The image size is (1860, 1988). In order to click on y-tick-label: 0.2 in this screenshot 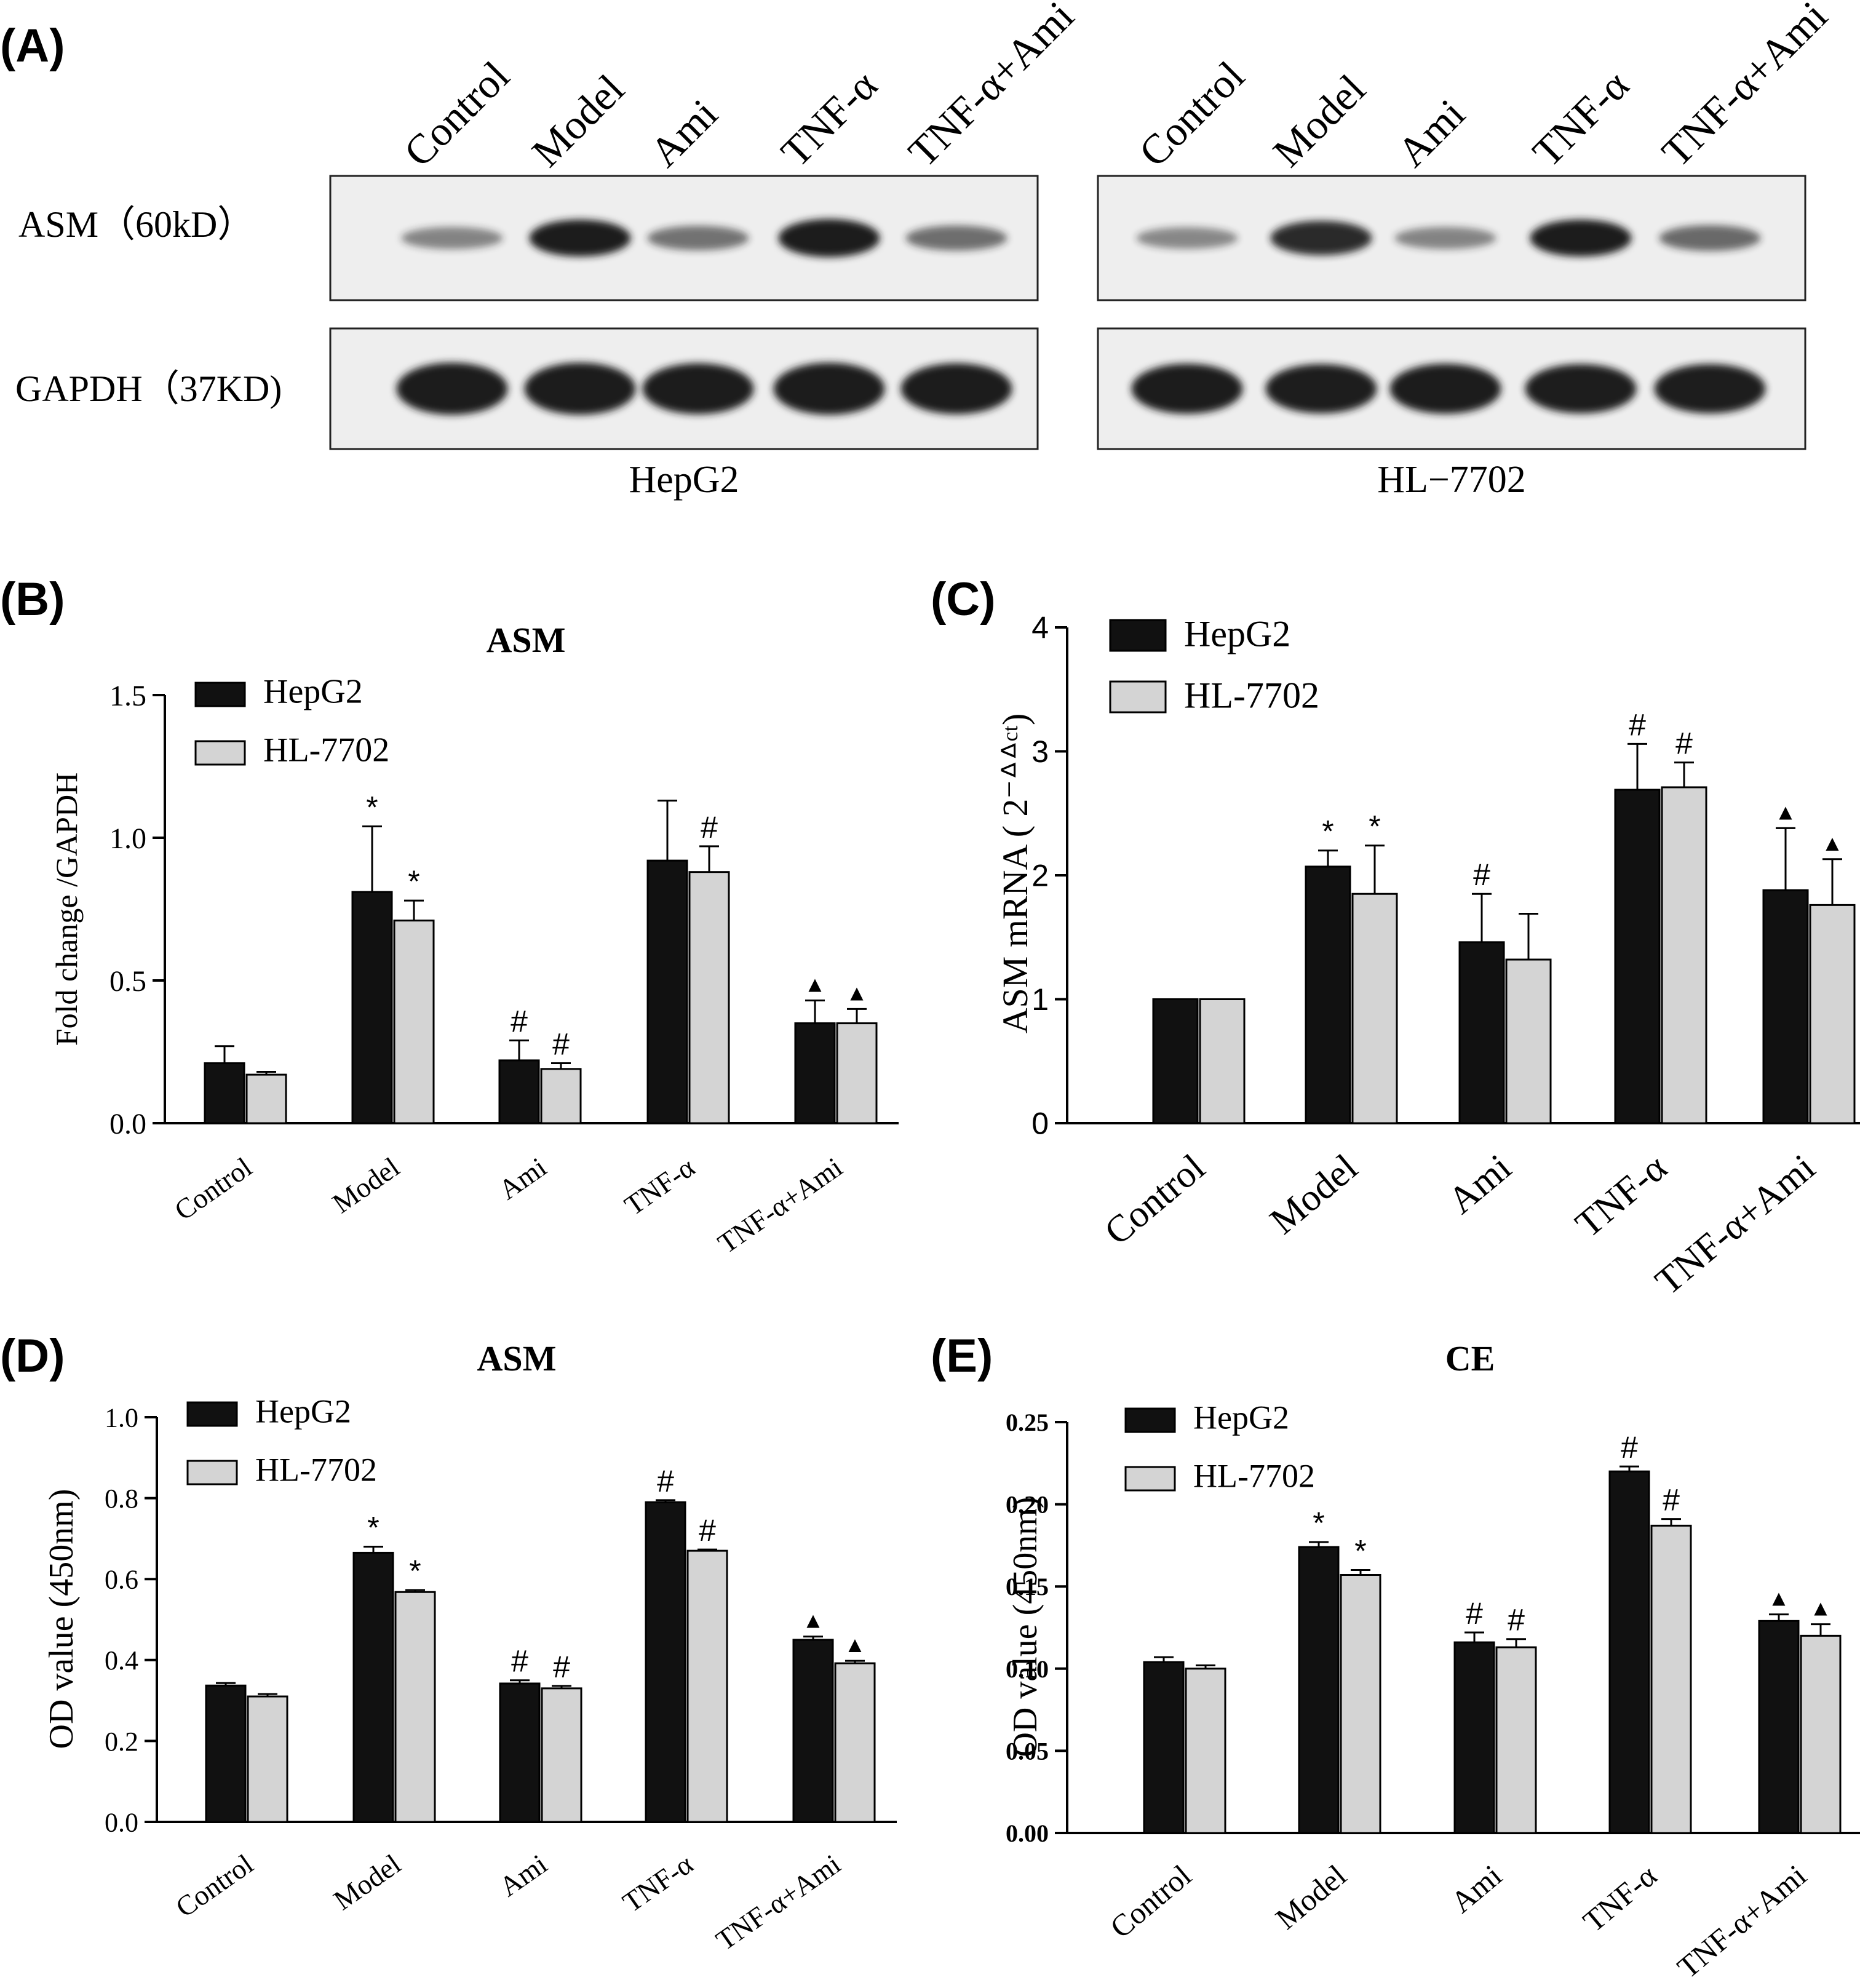, I will do `click(121, 1742)`.